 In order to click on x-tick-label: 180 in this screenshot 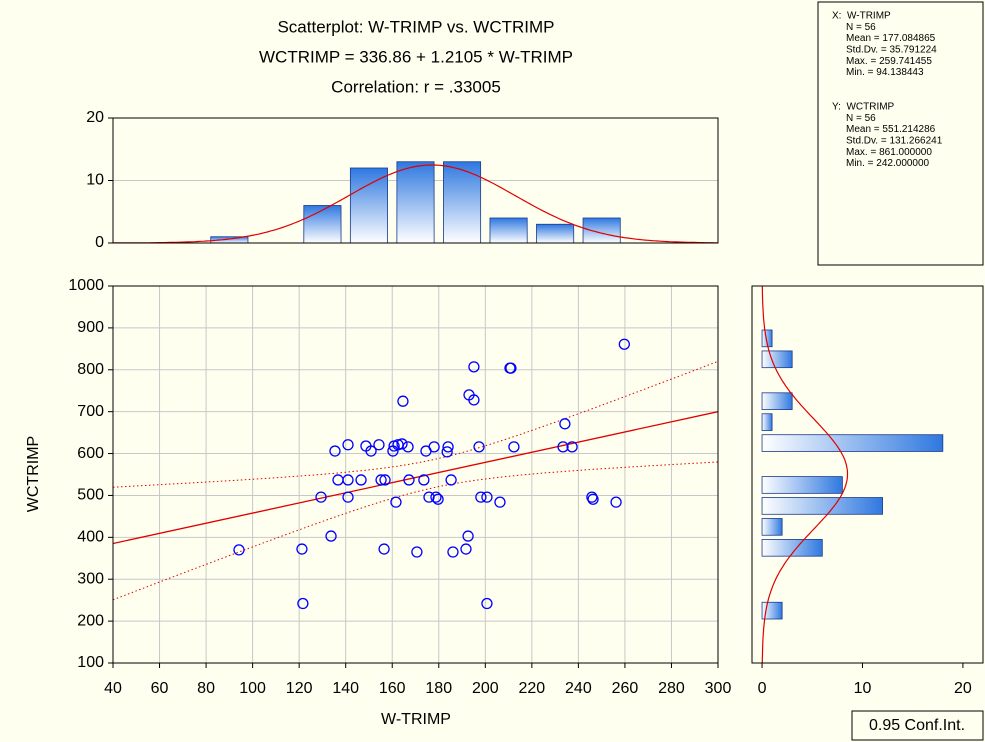, I will do `click(438, 688)`.